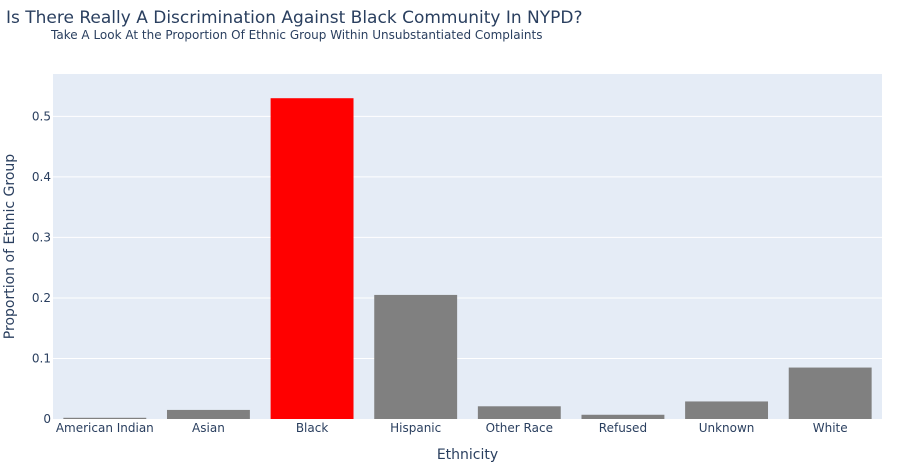  Describe the element at coordinates (208, 414) in the screenshot. I see `bar-asian` at that location.